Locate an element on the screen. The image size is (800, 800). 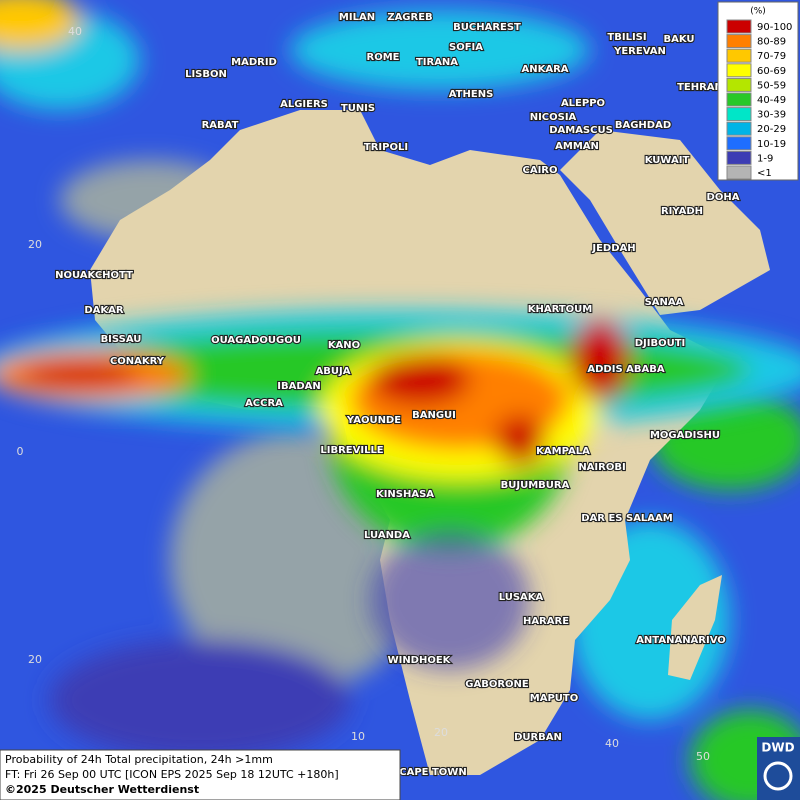
city-label: ANKARA is located at coordinates (544, 69).